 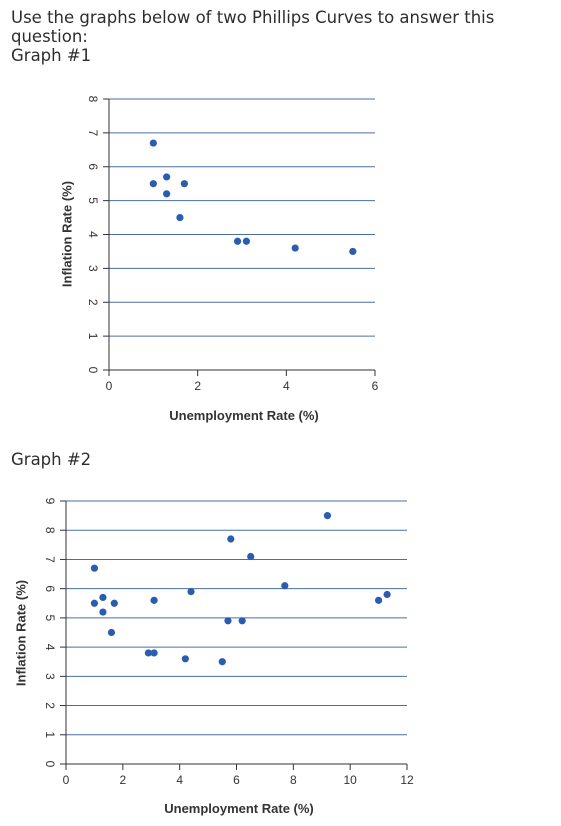 I want to click on x-tick-label-10: 10, so click(x=350, y=780).